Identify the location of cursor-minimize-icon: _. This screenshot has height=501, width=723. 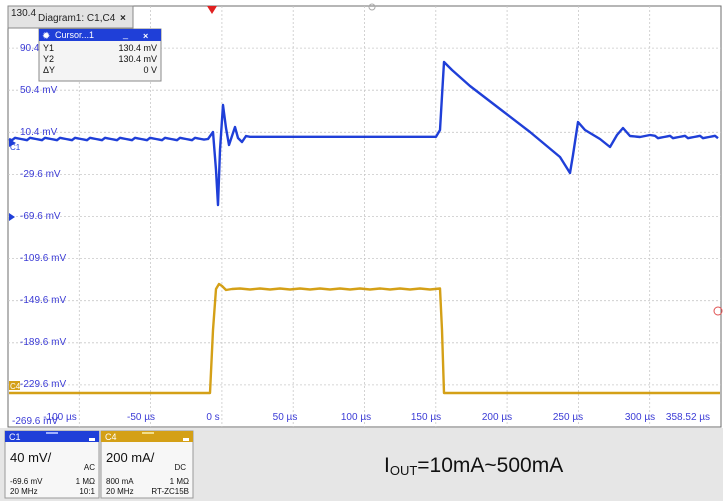
(125, 34).